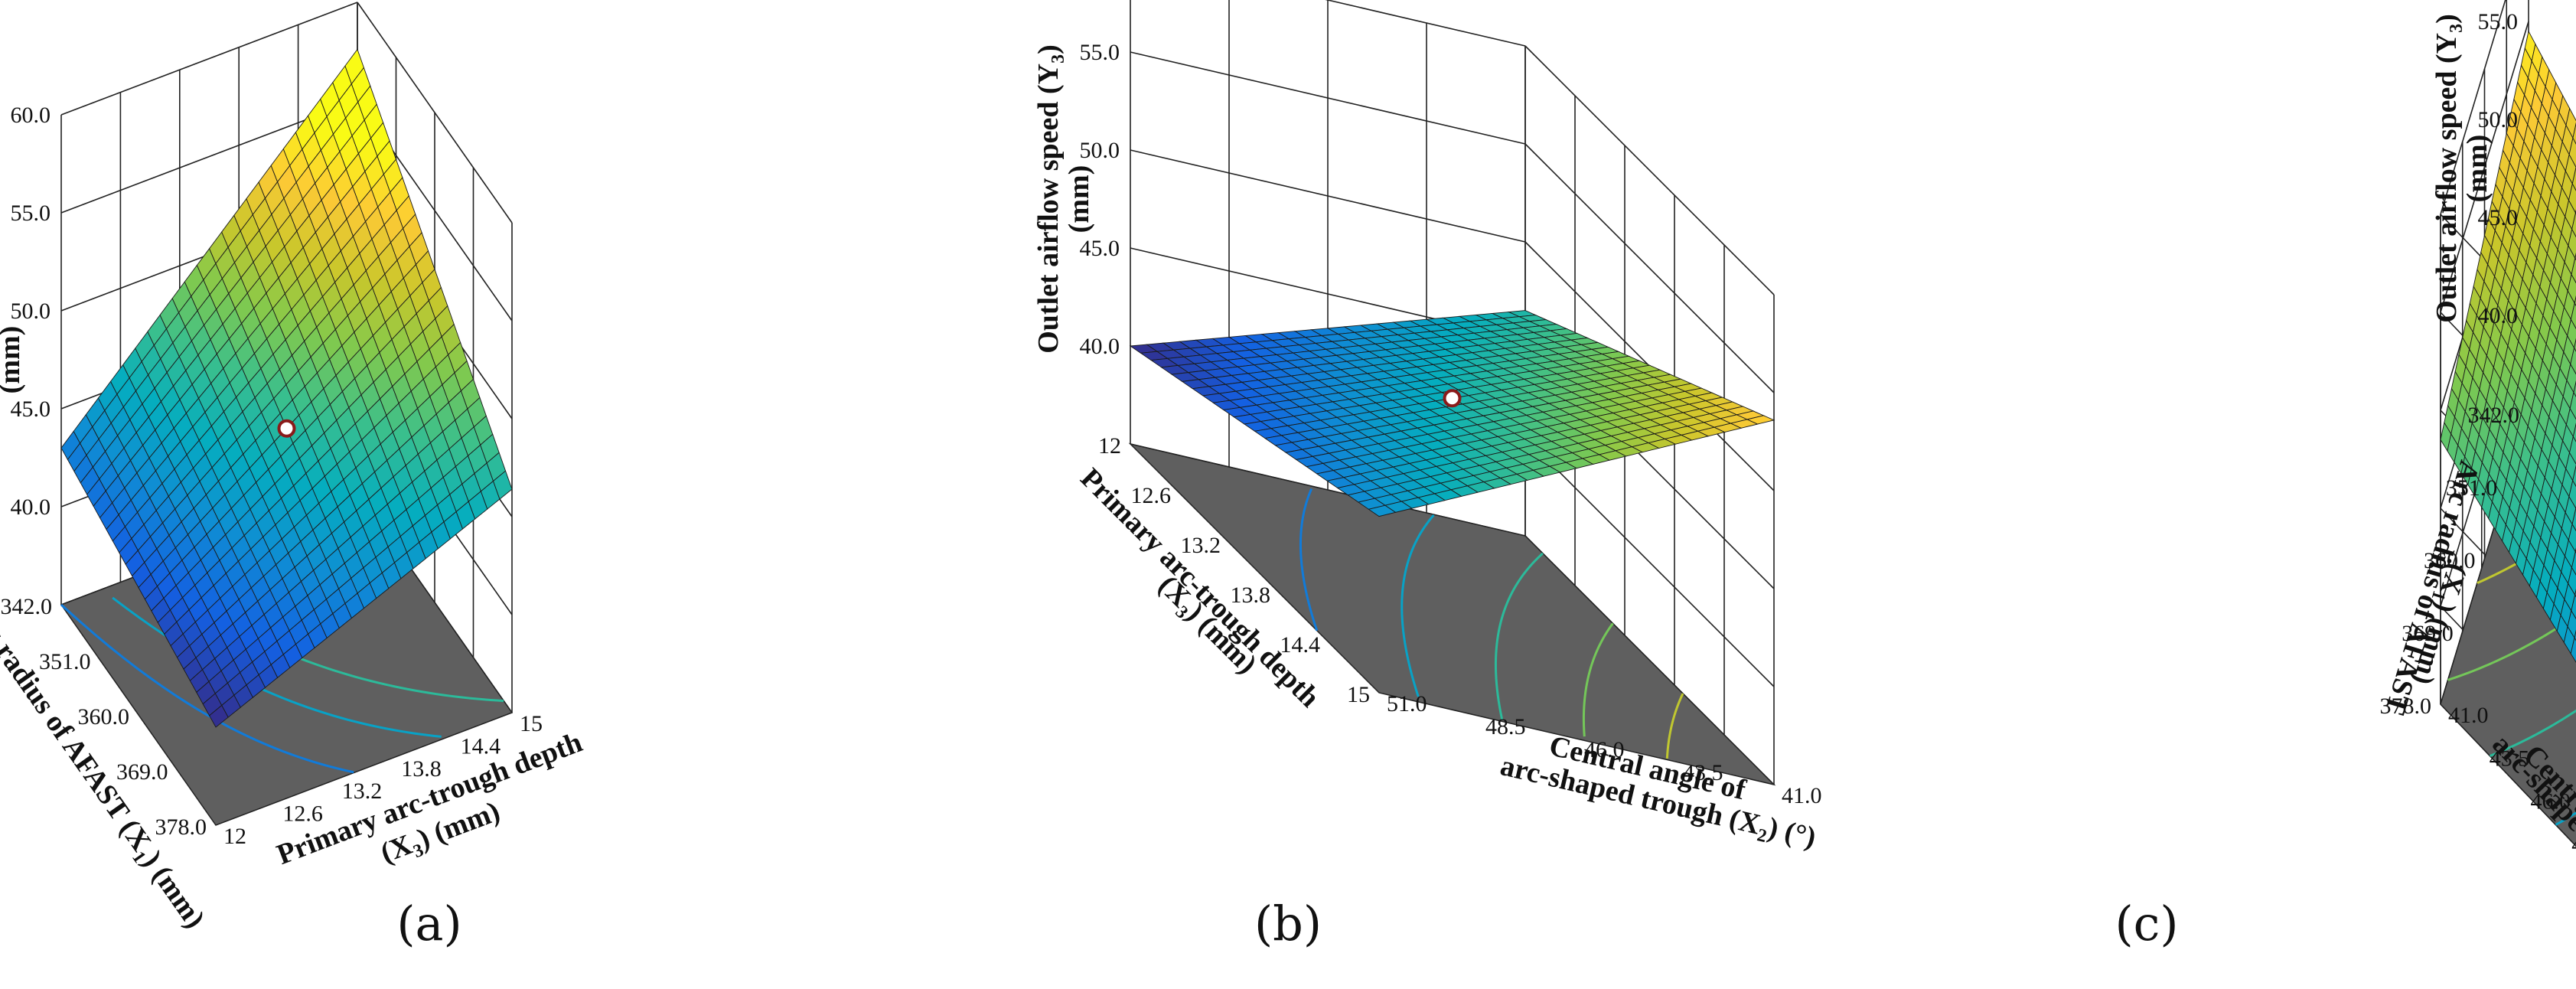 The height and width of the screenshot is (989, 2576). Describe the element at coordinates (234, 836) in the screenshot. I see `y-tick-label: 12` at that location.